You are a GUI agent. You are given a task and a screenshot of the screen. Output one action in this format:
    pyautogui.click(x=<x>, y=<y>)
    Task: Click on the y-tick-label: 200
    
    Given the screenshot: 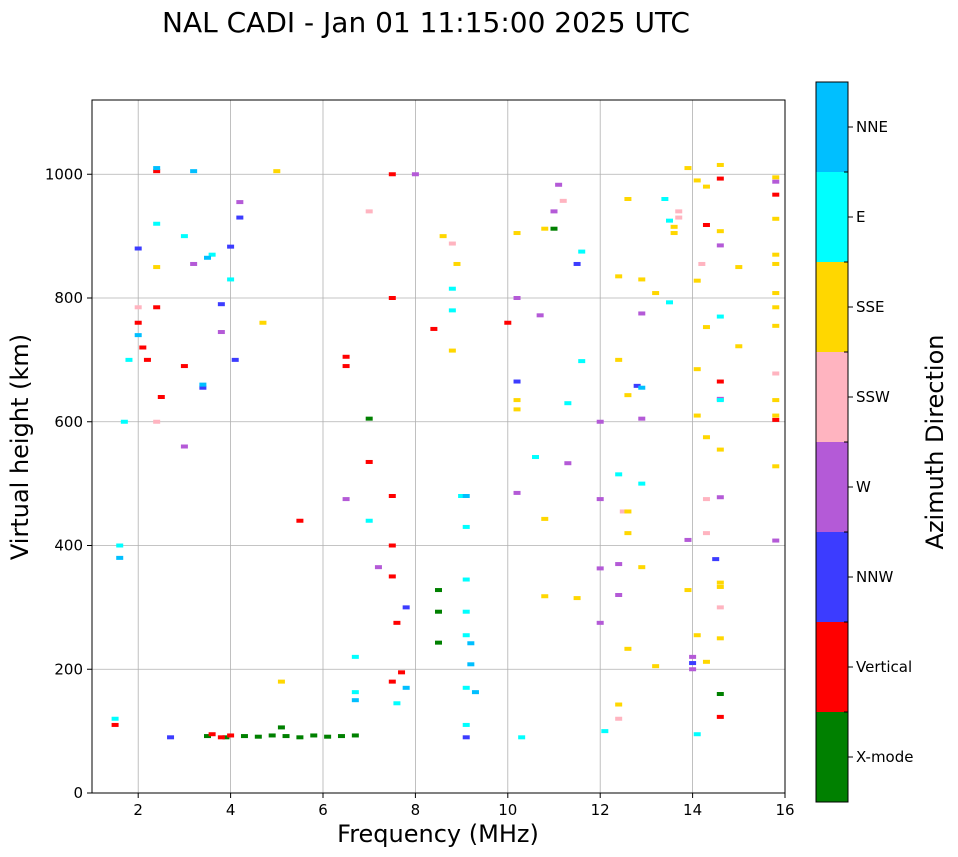 What is the action you would take?
    pyautogui.click(x=68, y=669)
    